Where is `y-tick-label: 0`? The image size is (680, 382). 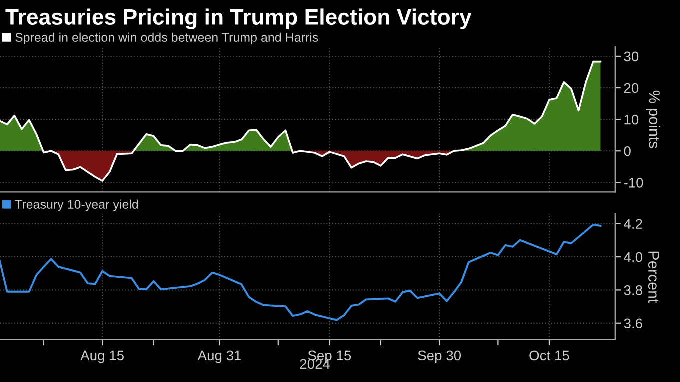
y-tick-label: 0 is located at coordinates (627, 151).